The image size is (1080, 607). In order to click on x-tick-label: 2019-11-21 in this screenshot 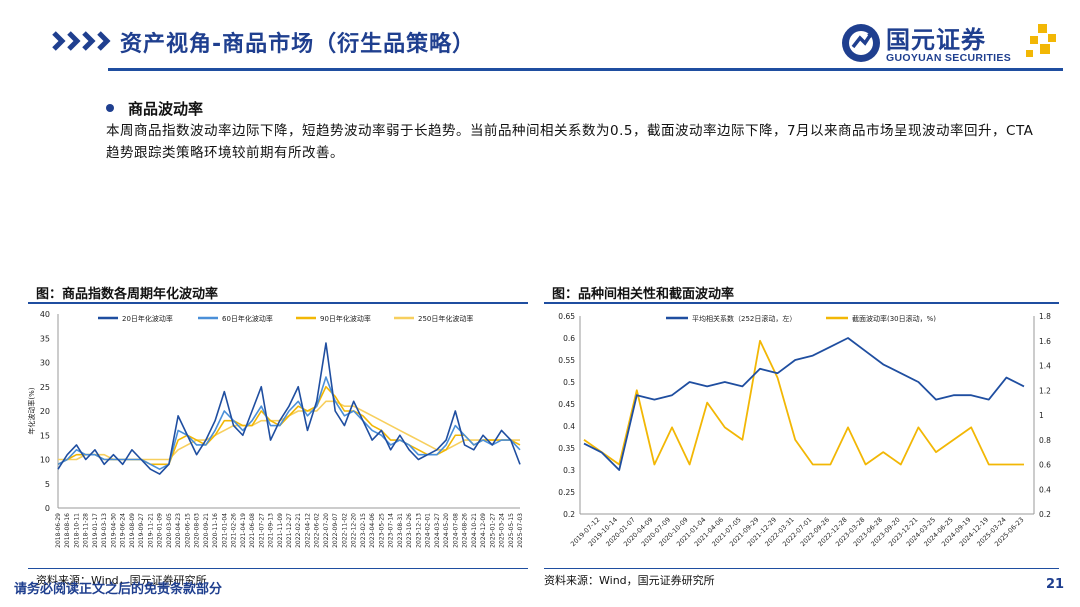, I will do `click(150, 530)`.